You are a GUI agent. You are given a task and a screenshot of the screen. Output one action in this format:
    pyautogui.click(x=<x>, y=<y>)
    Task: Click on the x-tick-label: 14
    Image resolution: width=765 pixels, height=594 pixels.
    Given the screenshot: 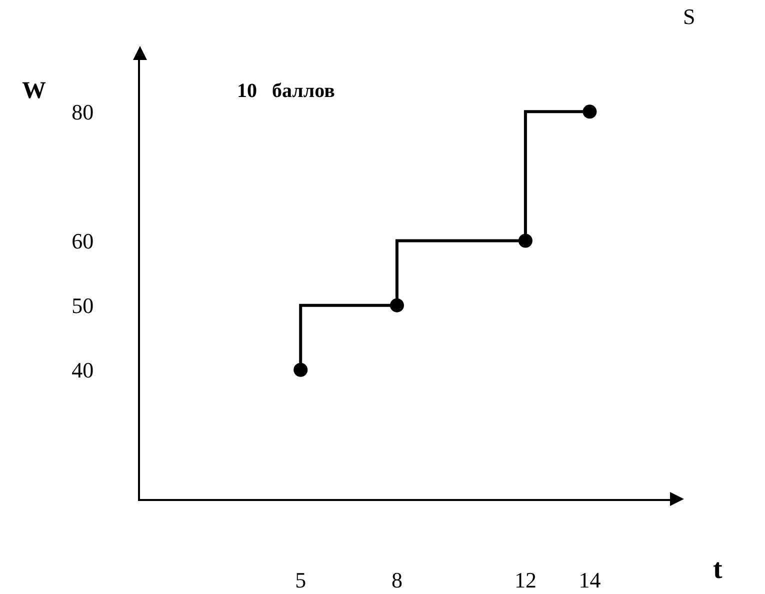 What is the action you would take?
    pyautogui.click(x=589, y=579)
    